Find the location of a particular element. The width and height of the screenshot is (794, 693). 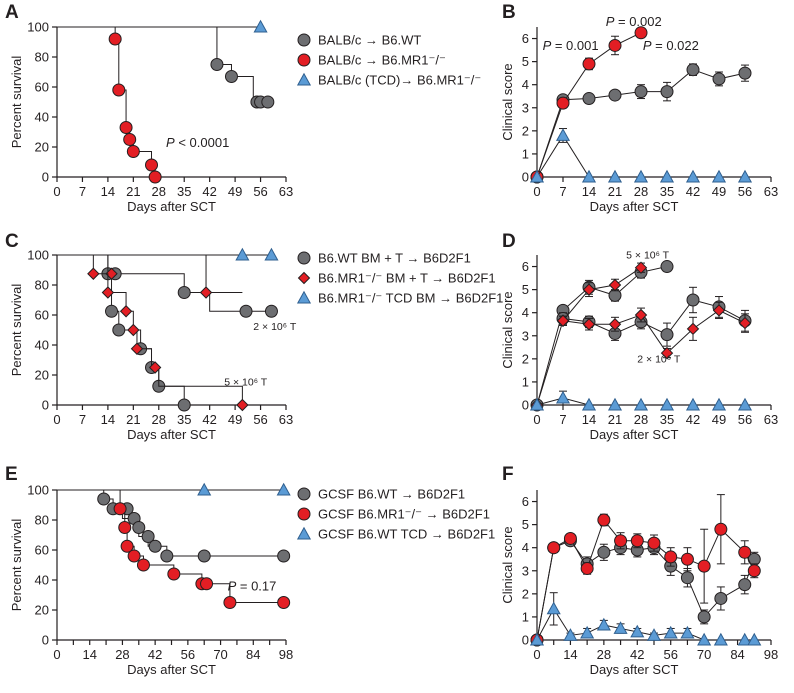

legend-entry: BALB/c (TCD)→ B6.MR1⁻/⁻ is located at coordinates (399, 80).